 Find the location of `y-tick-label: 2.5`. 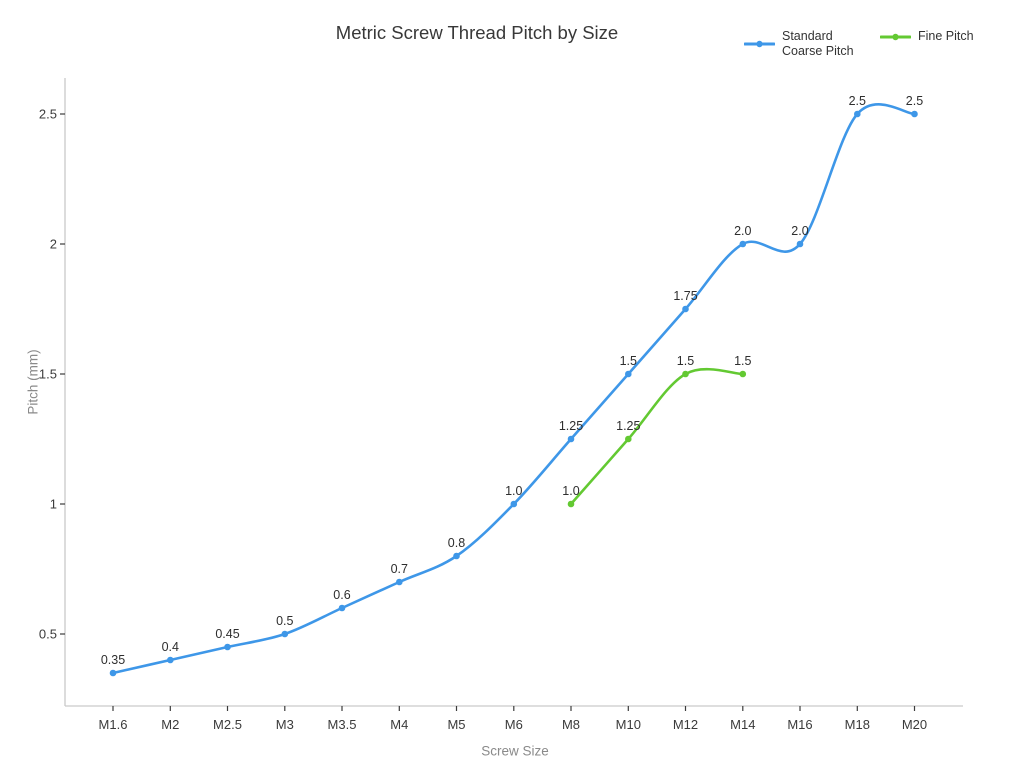

y-tick-label: 2.5 is located at coordinates (48, 114).